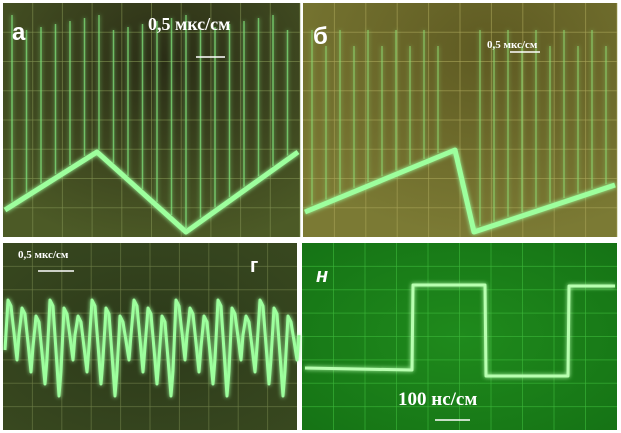 The width and height of the screenshot is (621, 433). What do you see at coordinates (152, 348) in the screenshot?
I see `trace-g` at bounding box center [152, 348].